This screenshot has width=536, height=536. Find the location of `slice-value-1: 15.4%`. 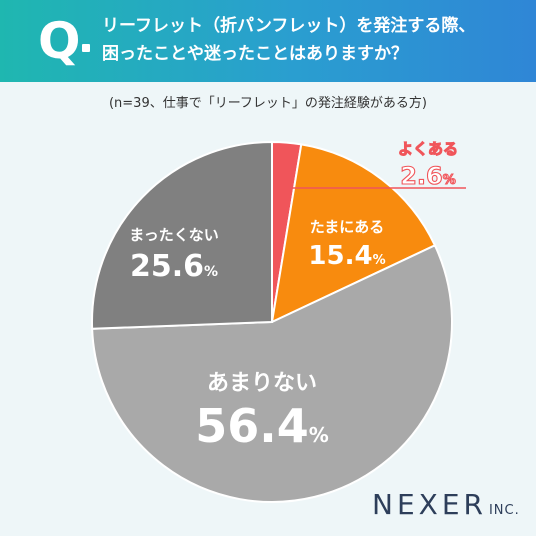

slice-value-1: 15.4% is located at coordinates (346, 256).